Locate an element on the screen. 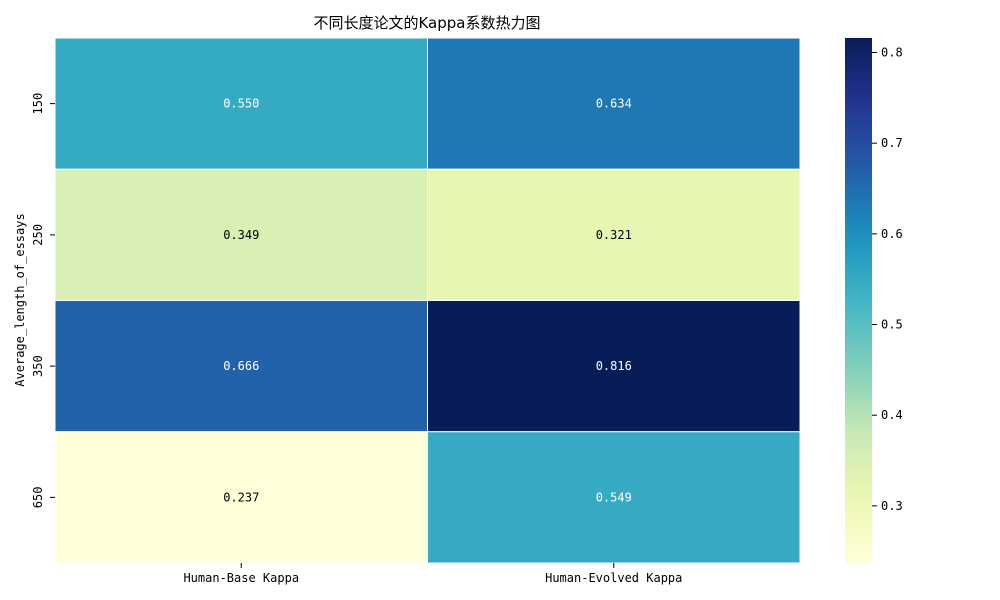 This screenshot has height=600, width=1000. colorbar-gradient is located at coordinates (858, 300).